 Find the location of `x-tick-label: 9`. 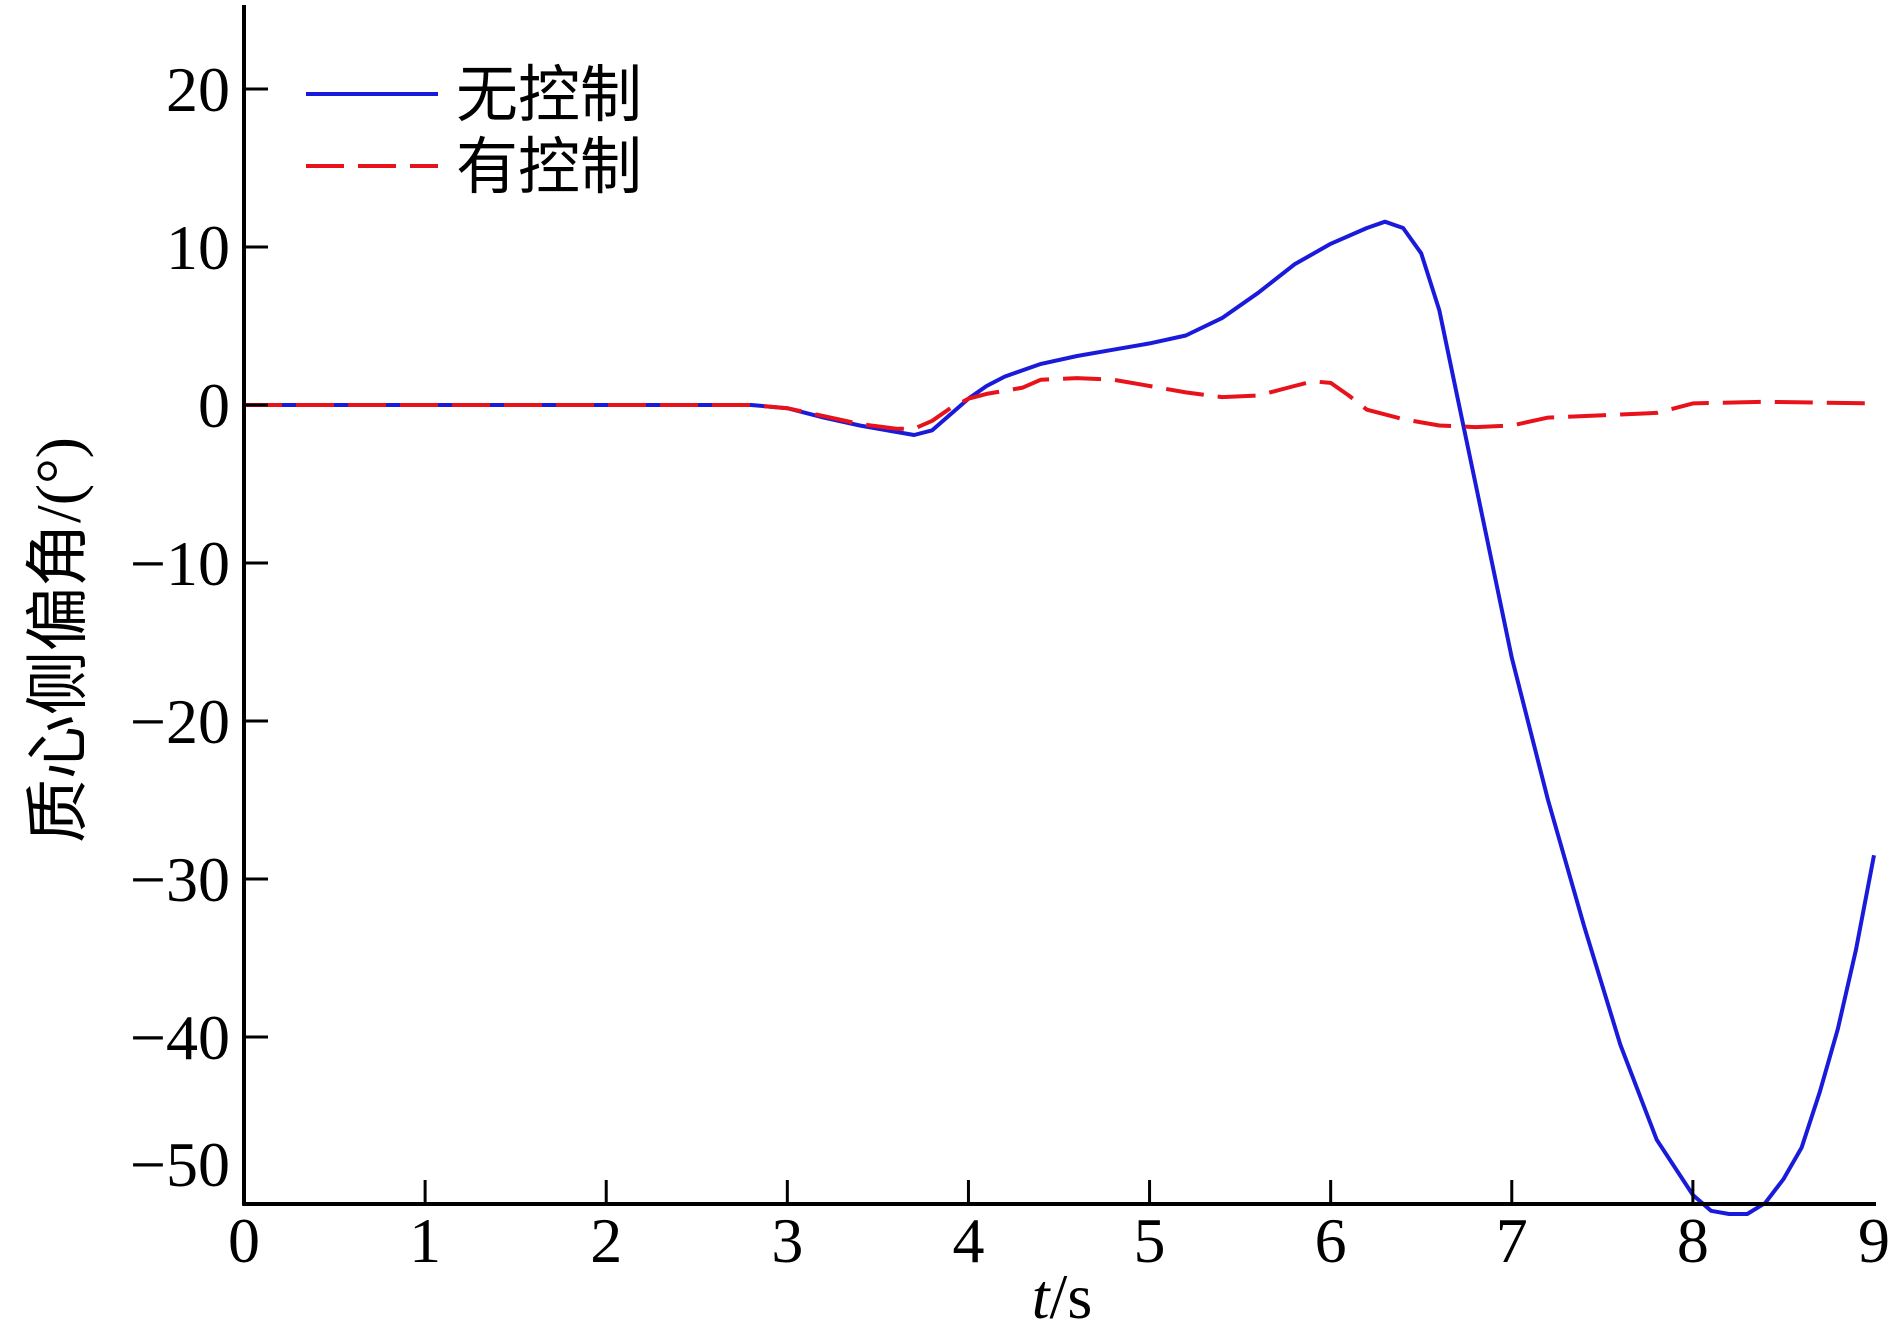

x-tick-label: 9 is located at coordinates (1874, 1240).